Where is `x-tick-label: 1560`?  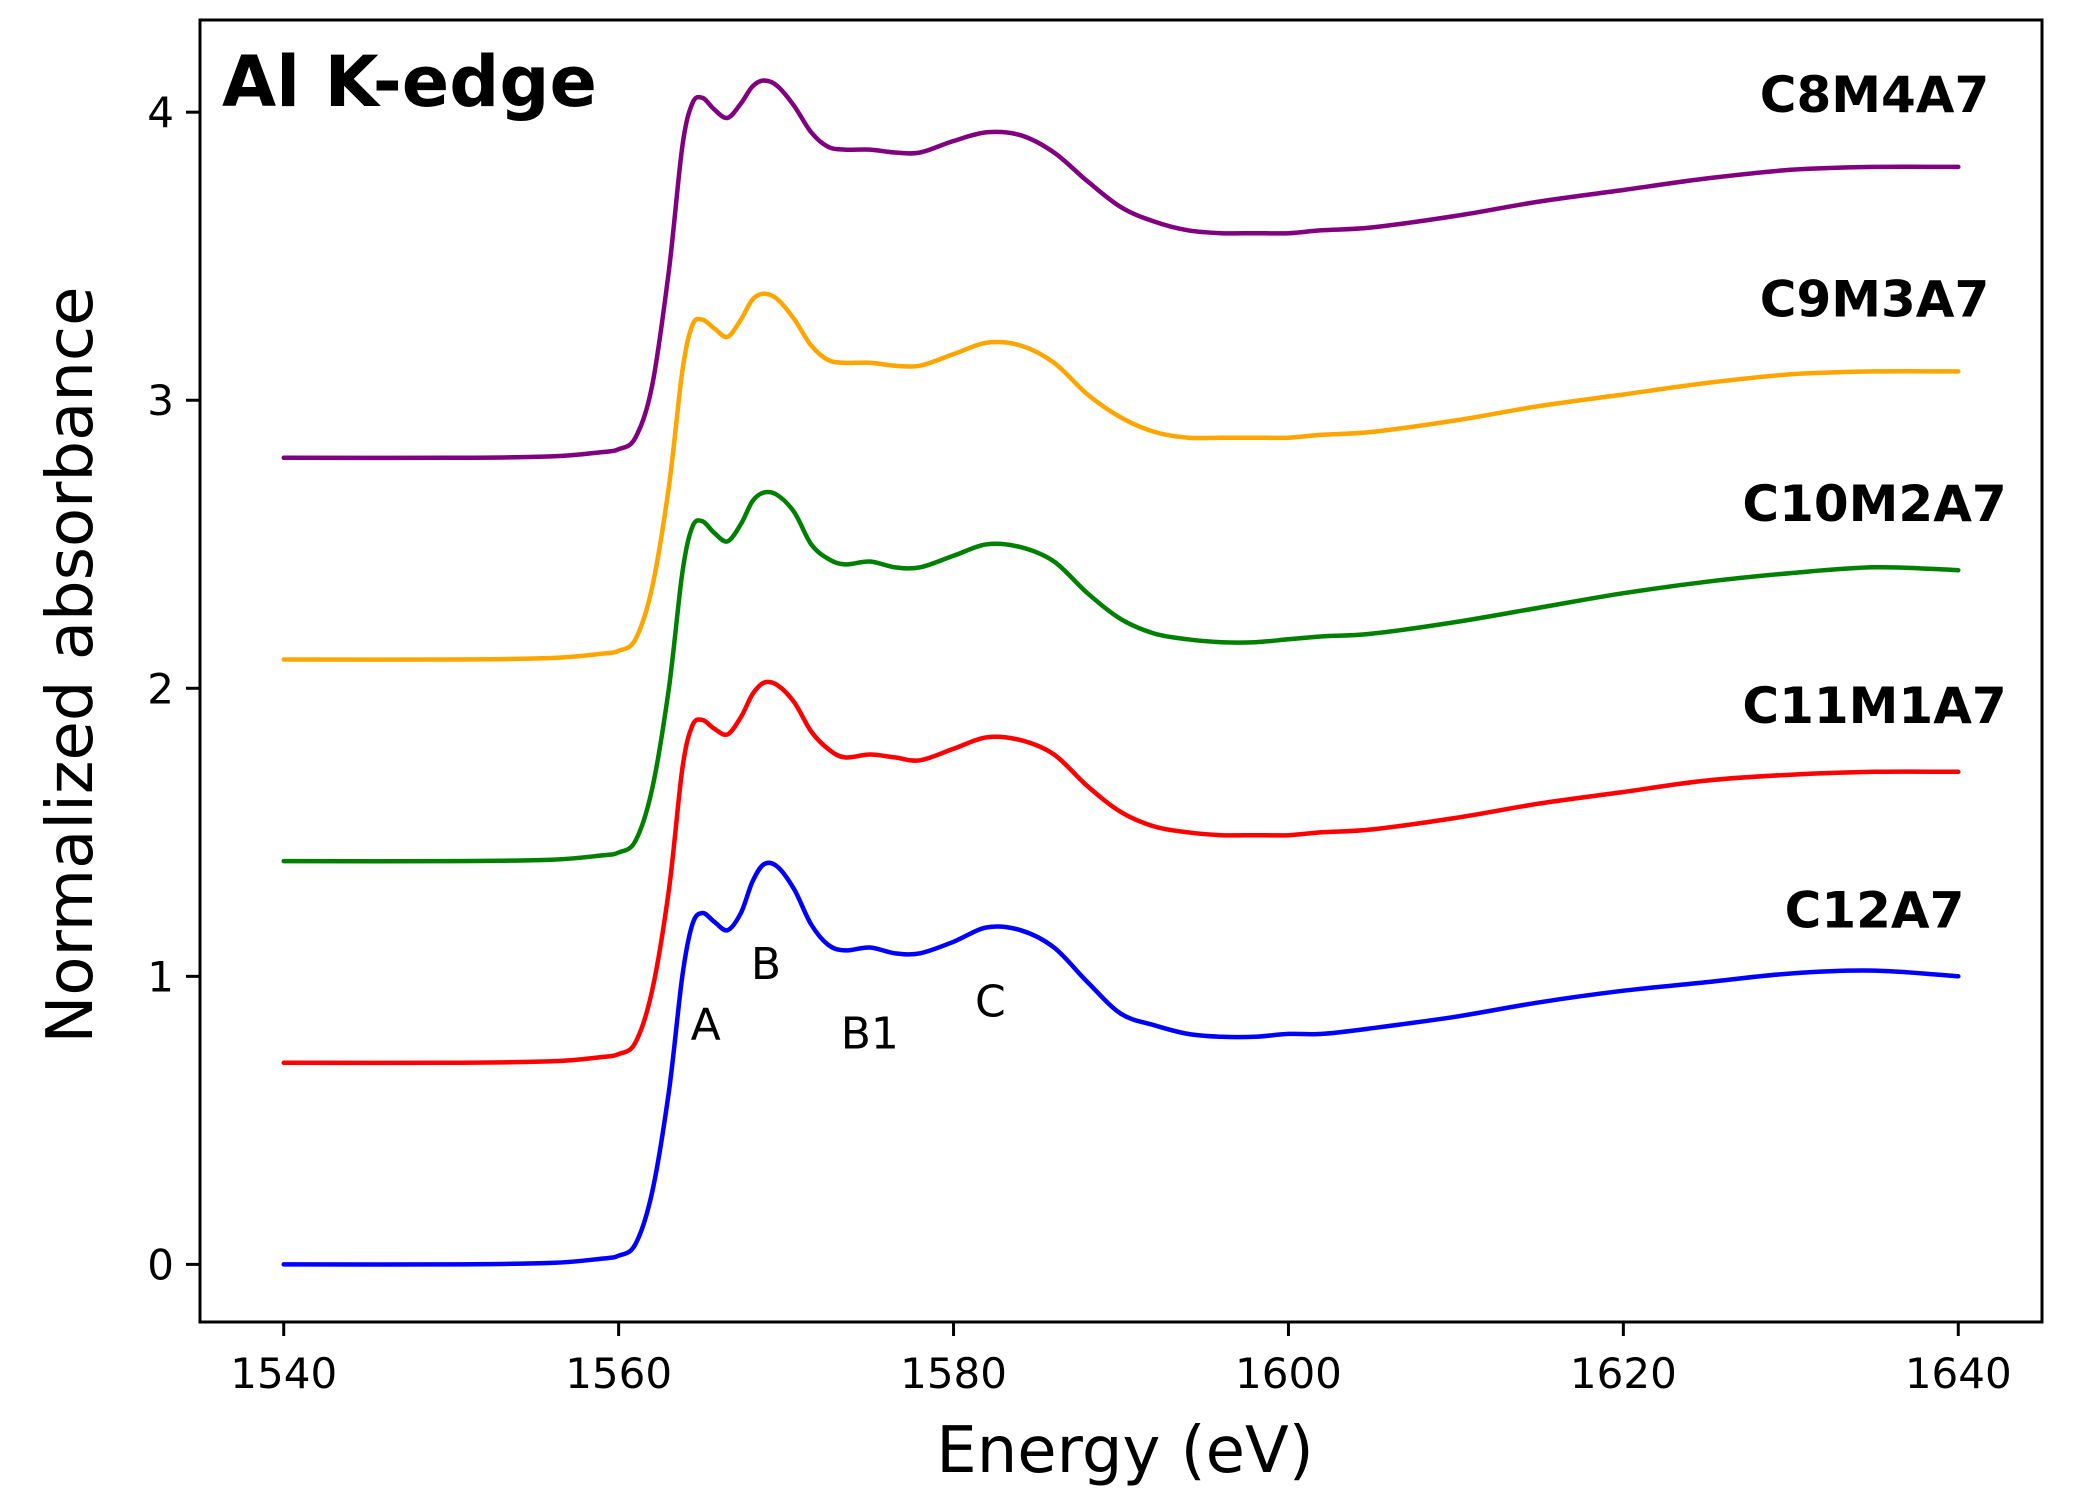
x-tick-label: 1560 is located at coordinates (618, 1373).